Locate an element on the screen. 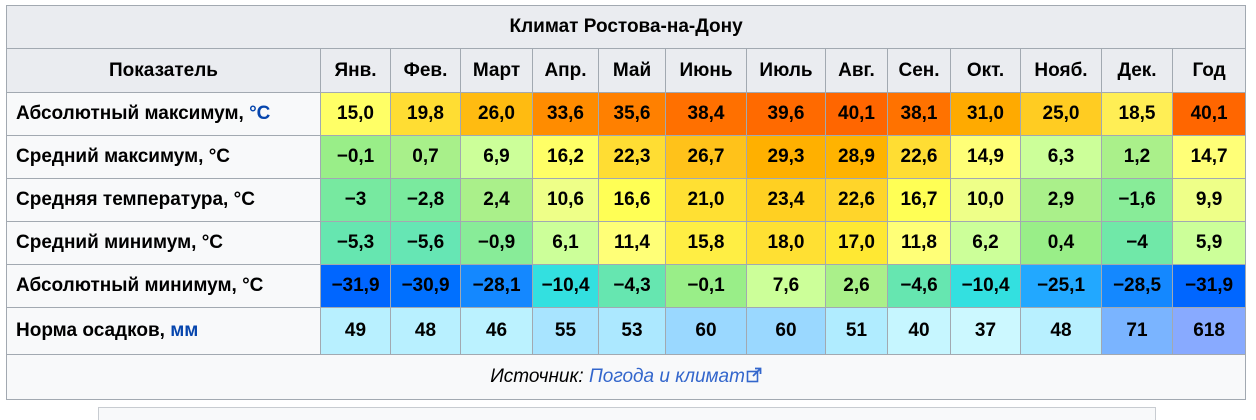 The image size is (1256, 420). value-cell: 0,4 is located at coordinates (1061, 243).